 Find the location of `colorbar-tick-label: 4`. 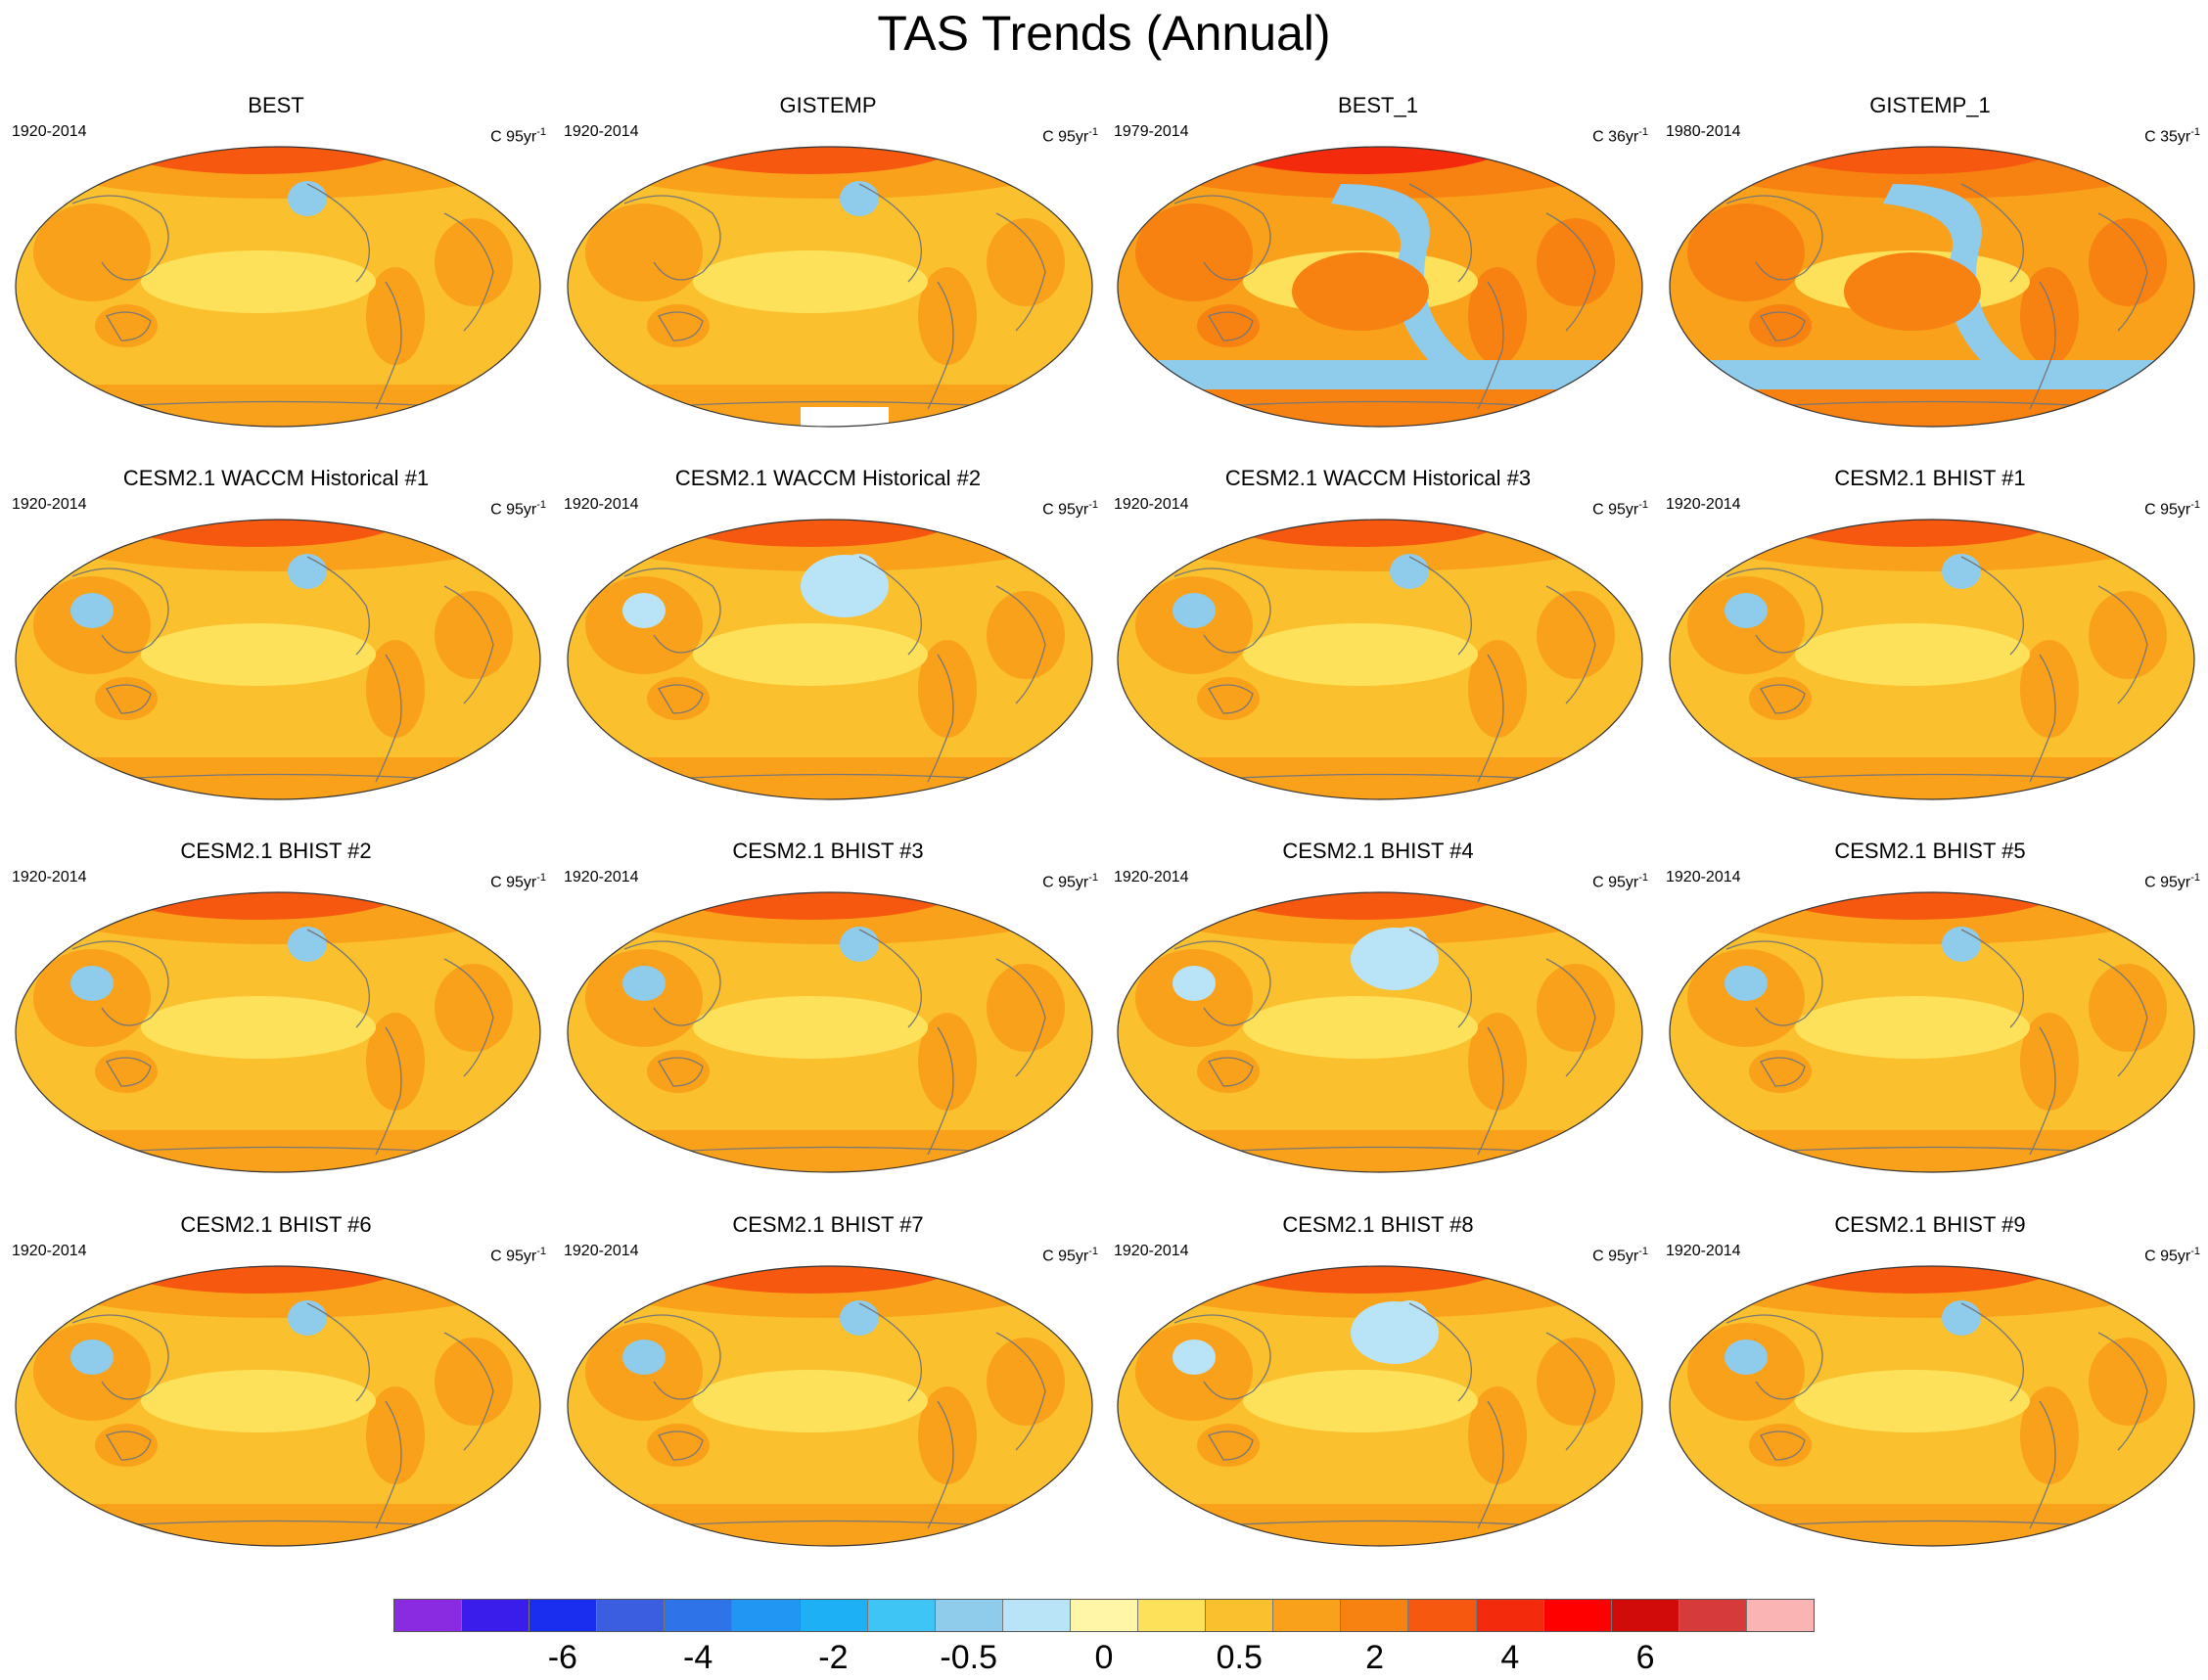

colorbar-tick-label: 4 is located at coordinates (1510, 1657).